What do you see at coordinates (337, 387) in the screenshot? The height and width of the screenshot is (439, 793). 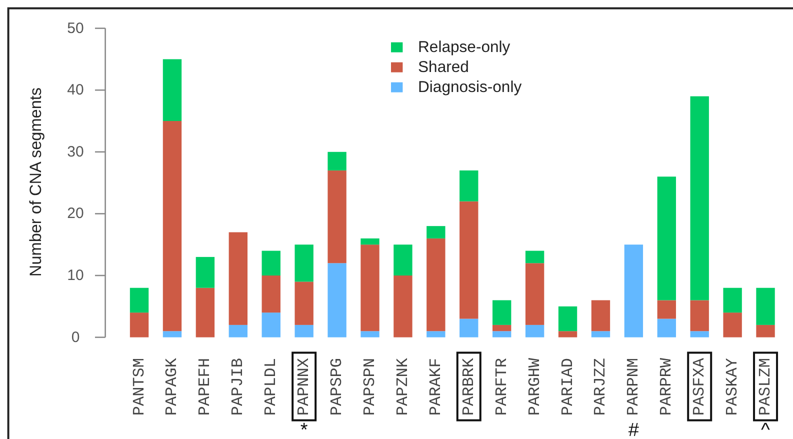 I see `x-tick-label: PAPSPG` at bounding box center [337, 387].